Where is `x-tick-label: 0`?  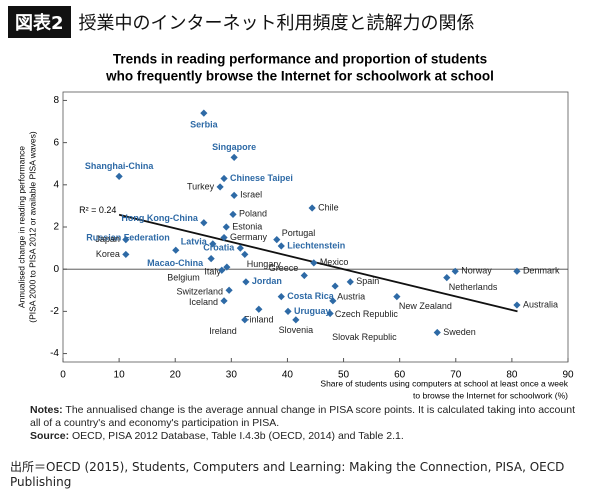 x-tick-label: 0 is located at coordinates (63, 375).